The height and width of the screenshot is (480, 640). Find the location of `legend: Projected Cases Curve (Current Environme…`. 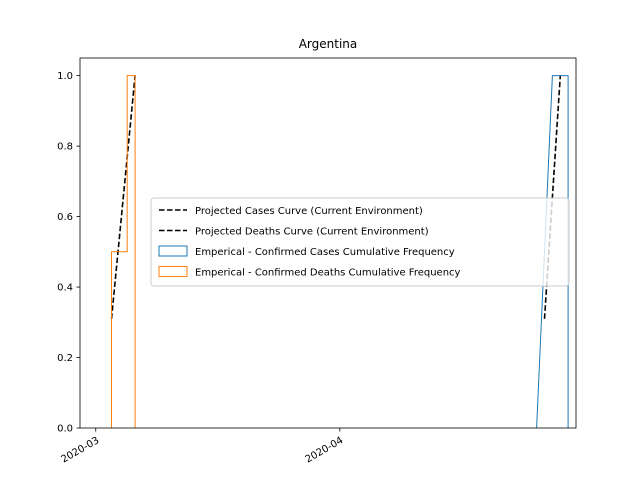

legend: Projected Cases Curve (Current Environme… is located at coordinates (360, 242).